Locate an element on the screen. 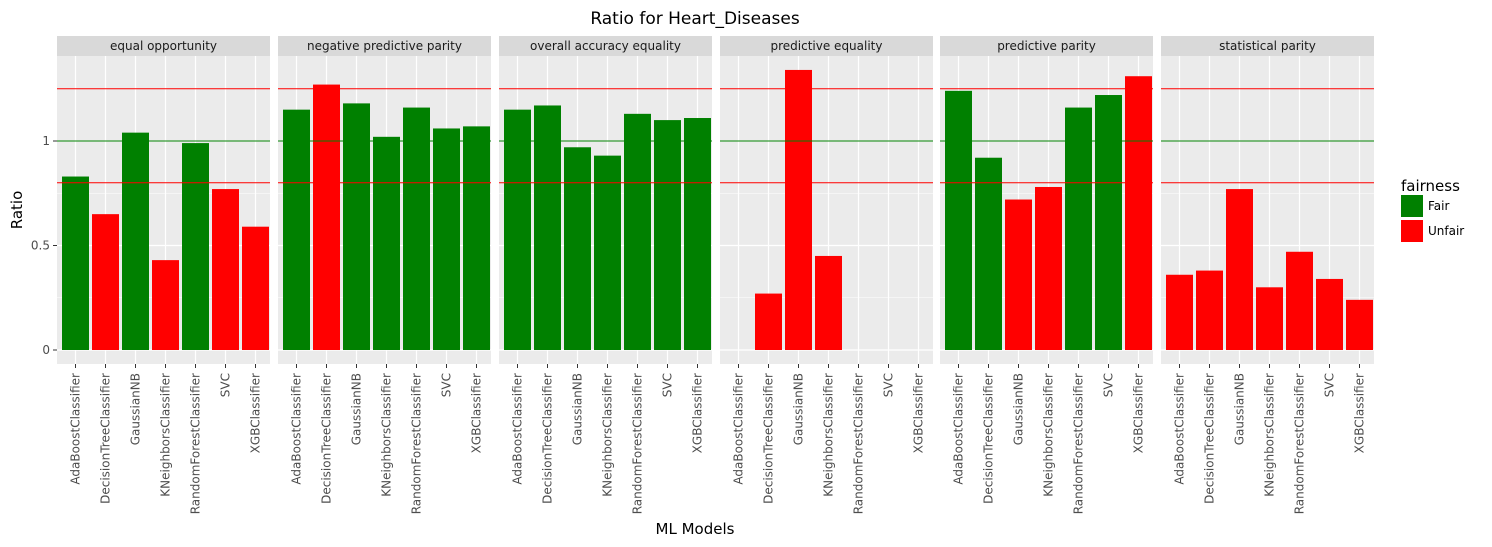  facet-strip-label: statistical parity is located at coordinates (1267, 46).